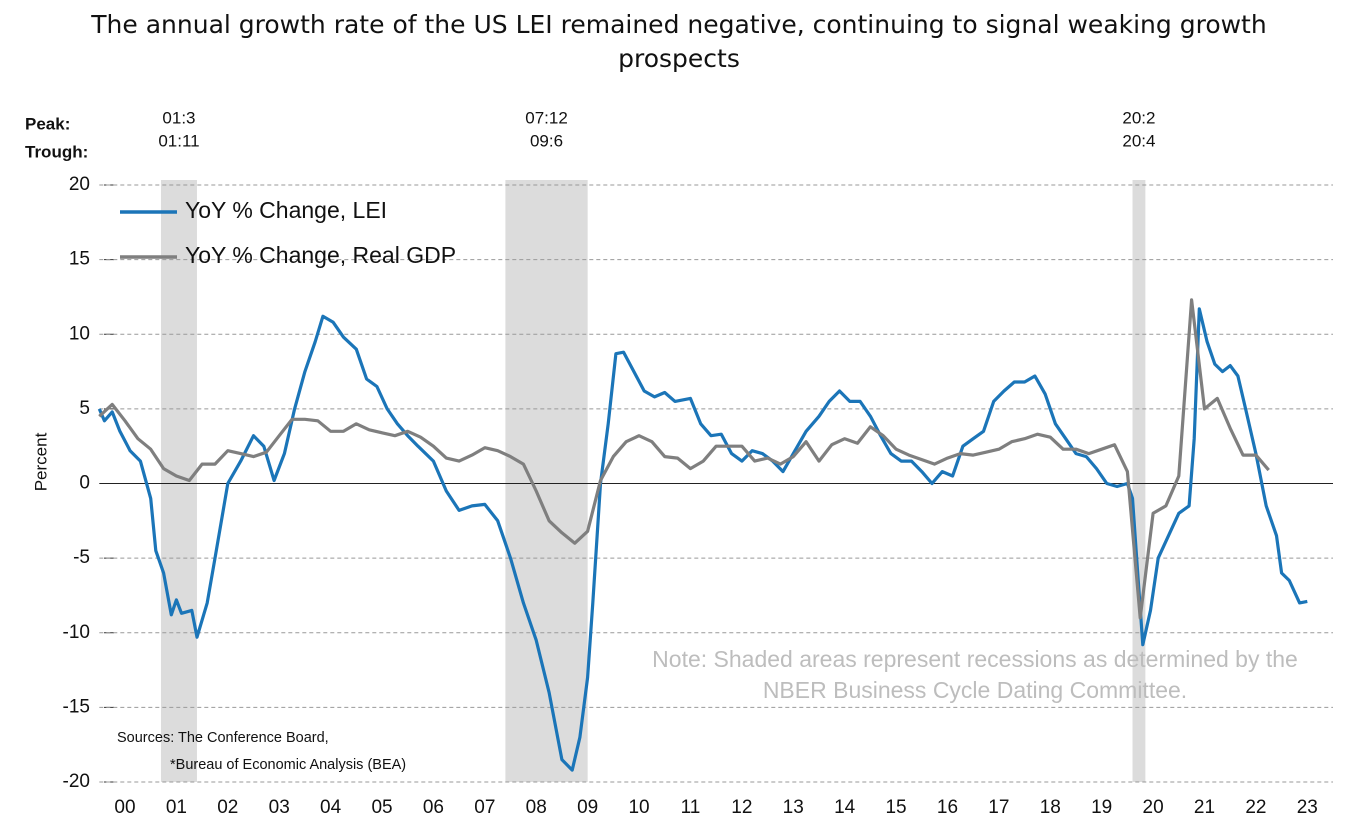 The width and height of the screenshot is (1358, 832). I want to click on recession-peak: 01:3, so click(178, 117).